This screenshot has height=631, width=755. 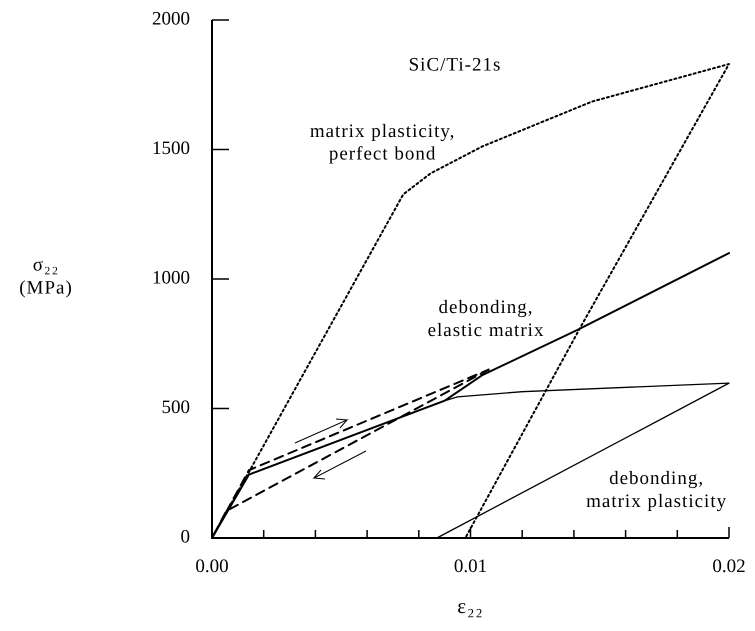 What do you see at coordinates (470, 606) in the screenshot?
I see `x-axis-title: ε₂₂` at bounding box center [470, 606].